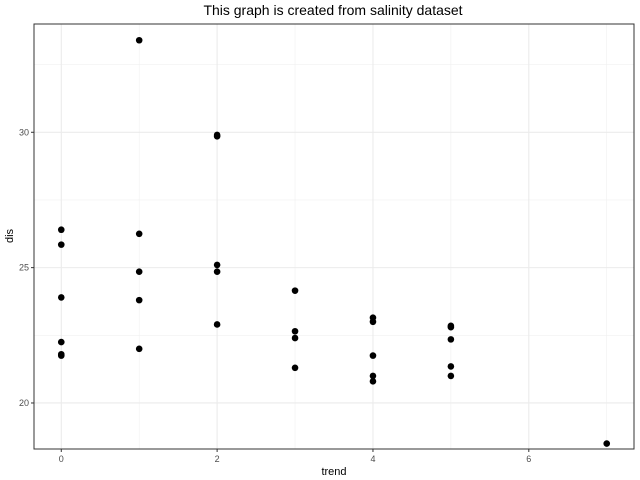  What do you see at coordinates (24, 268) in the screenshot?
I see `y-tick-label: 25` at bounding box center [24, 268].